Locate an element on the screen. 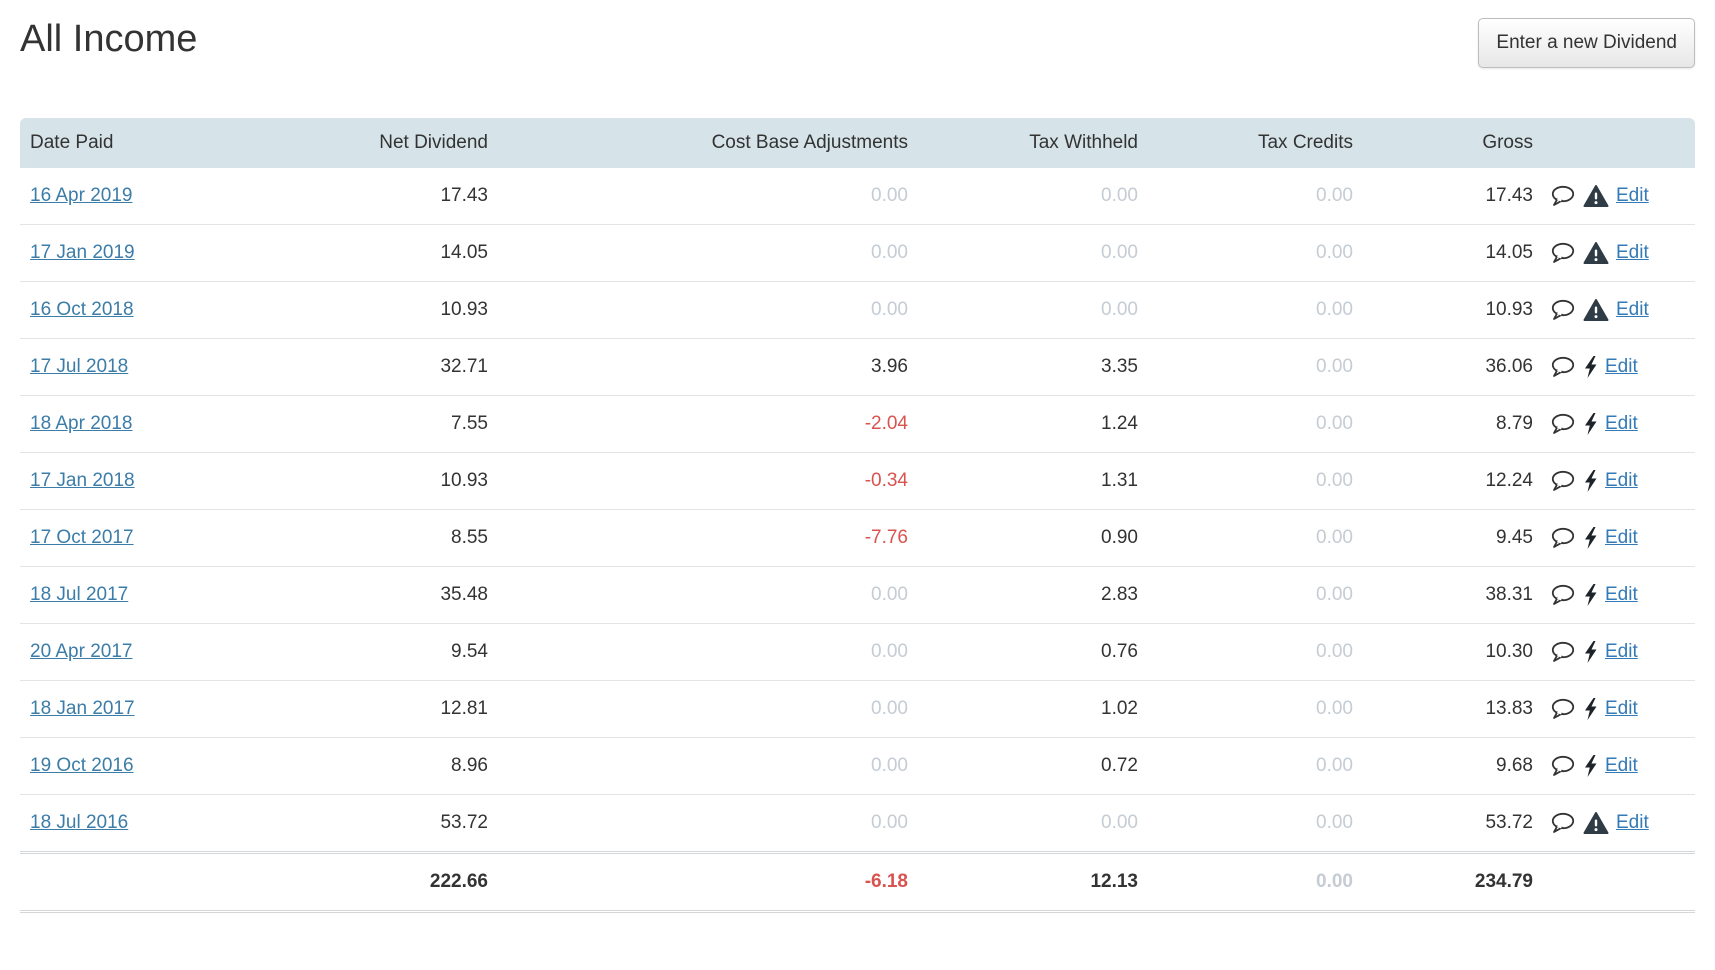 Image resolution: width=1715 pixels, height=970 pixels. enter-new-dividend-button: Enter a new Dividend is located at coordinates (1586, 43).